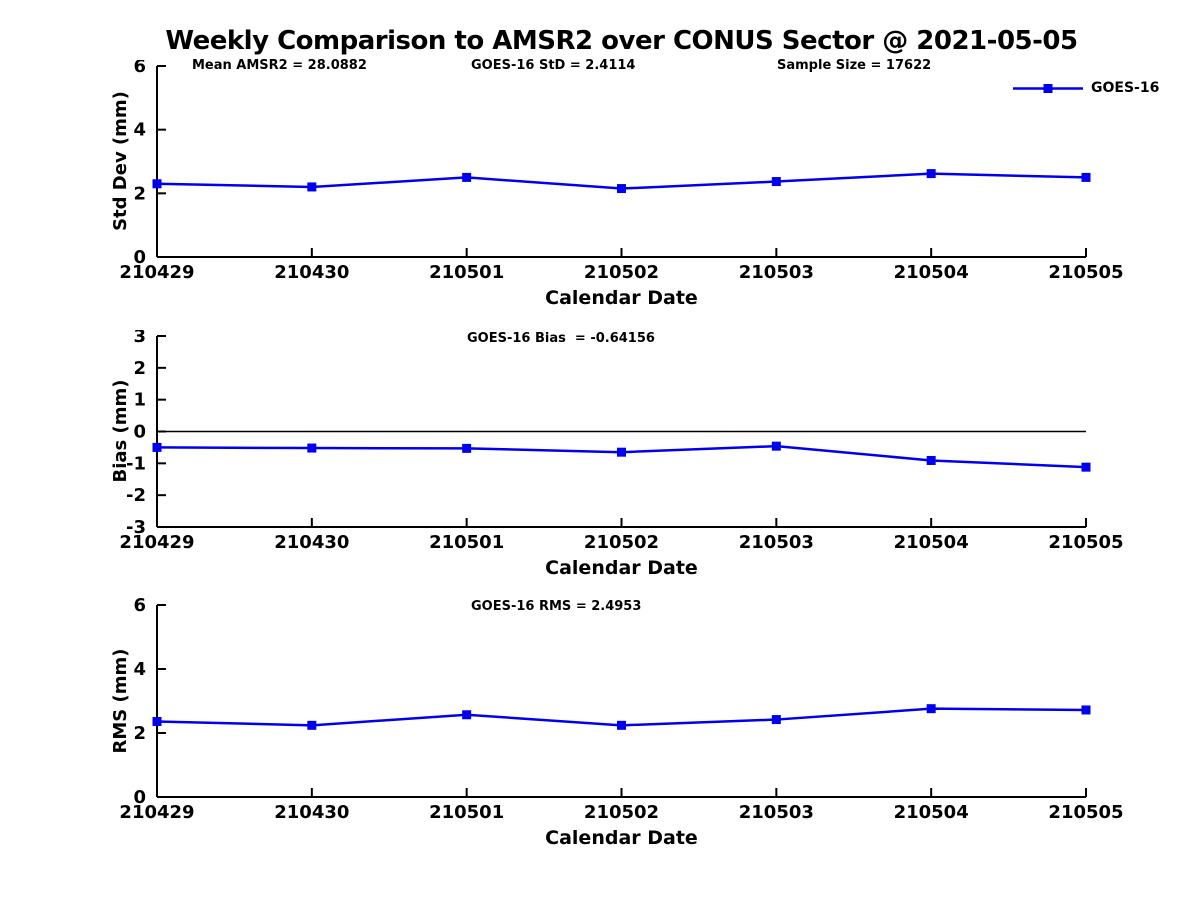  What do you see at coordinates (561, 338) in the screenshot?
I see `annotation-goes16-bias: GOES-16 Bias = -0.64156` at bounding box center [561, 338].